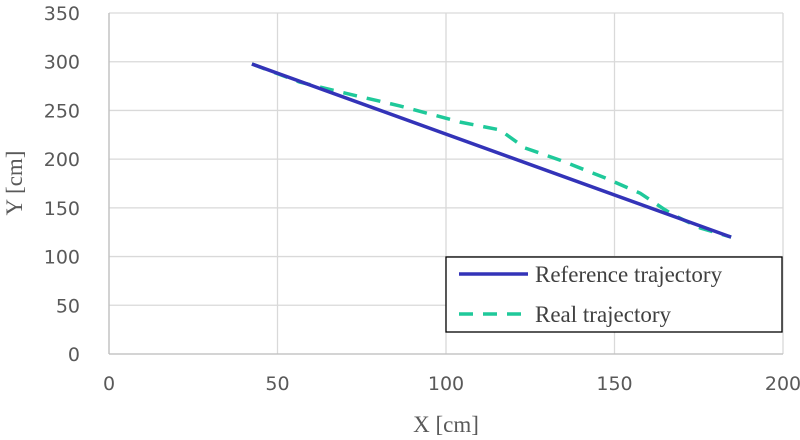 This screenshot has height=440, width=800. I want to click on y-tick-label: 350, so click(62, 14).